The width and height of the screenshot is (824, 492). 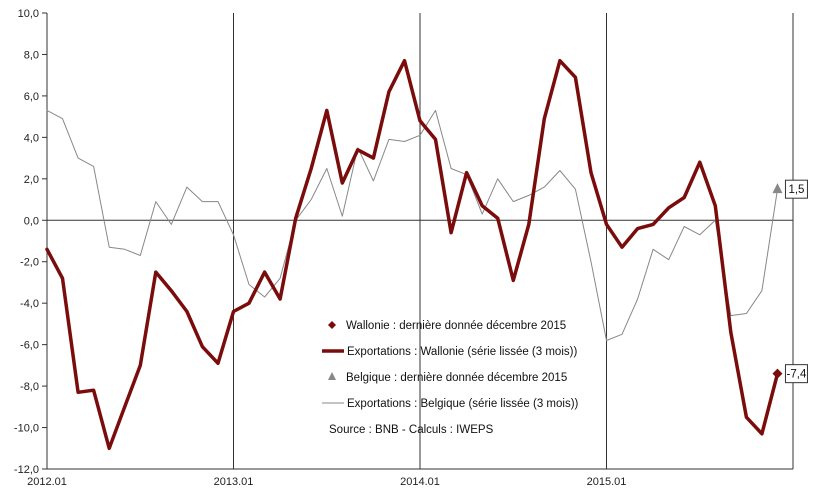 What do you see at coordinates (777, 188) in the screenshot?
I see `marker-belgique` at bounding box center [777, 188].